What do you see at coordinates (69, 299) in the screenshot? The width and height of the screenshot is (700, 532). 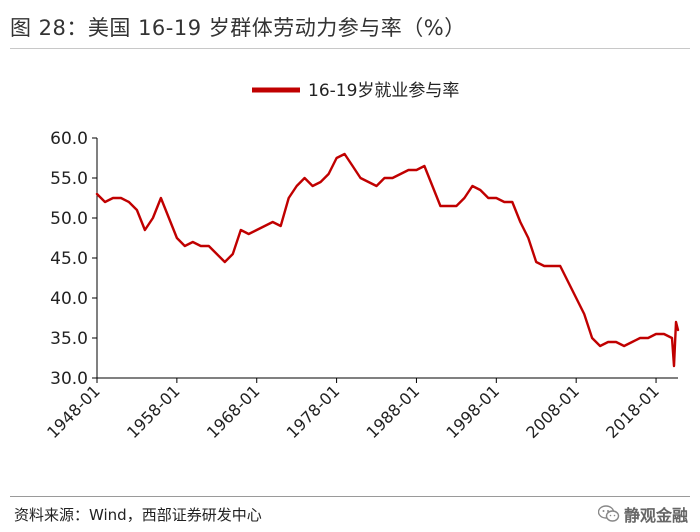 I see `y-tick-label: 40.0` at bounding box center [69, 299].